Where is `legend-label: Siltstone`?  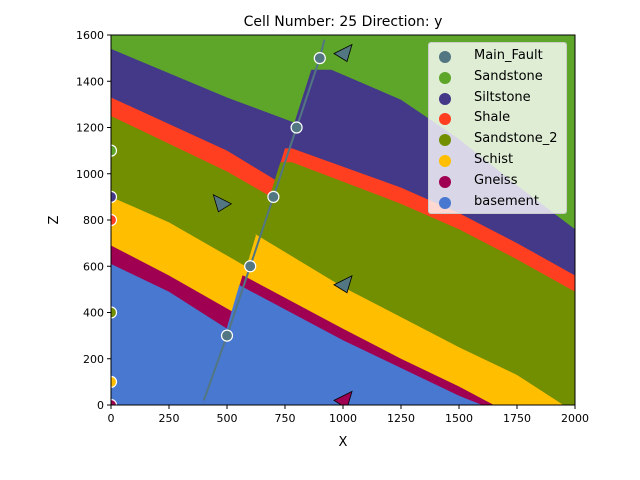
legend-label: Siltstone is located at coordinates (502, 97).